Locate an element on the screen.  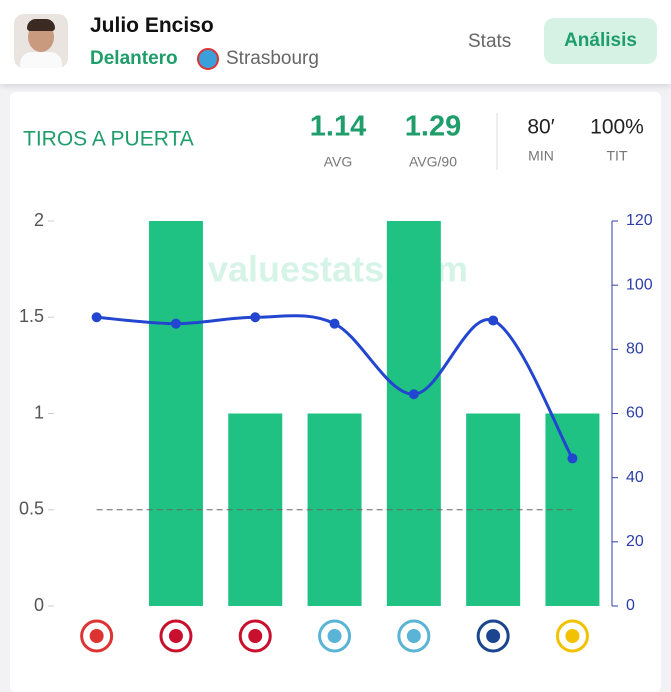
tab-active: Análisis is located at coordinates (600, 41).